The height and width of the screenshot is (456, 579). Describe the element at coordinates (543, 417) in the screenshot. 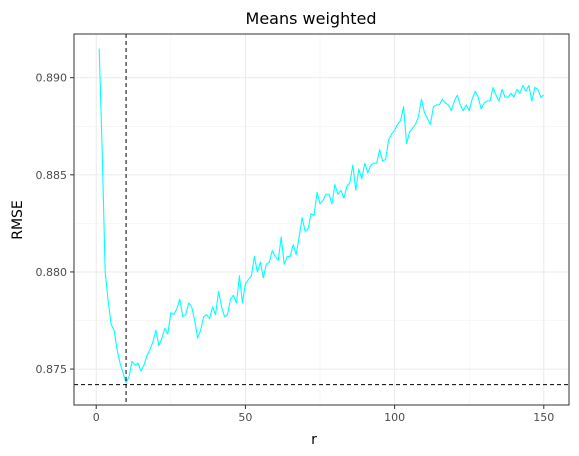

I see `x-tick-label: 150` at that location.